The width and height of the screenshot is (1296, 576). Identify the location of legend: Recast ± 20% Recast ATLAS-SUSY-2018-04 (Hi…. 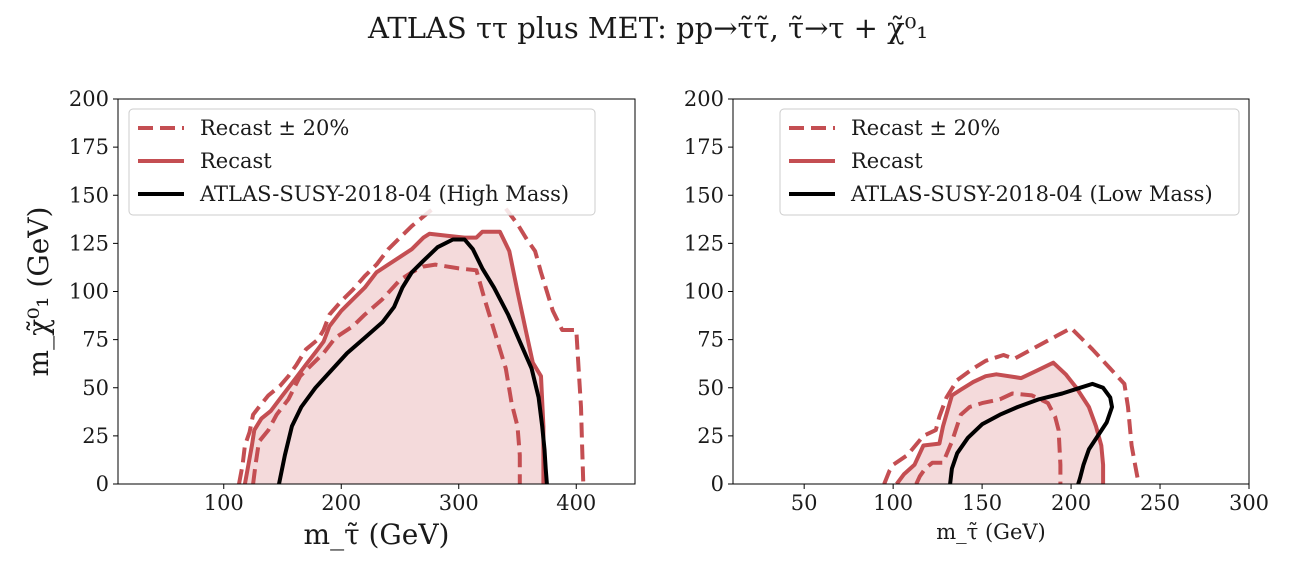
(362, 162).